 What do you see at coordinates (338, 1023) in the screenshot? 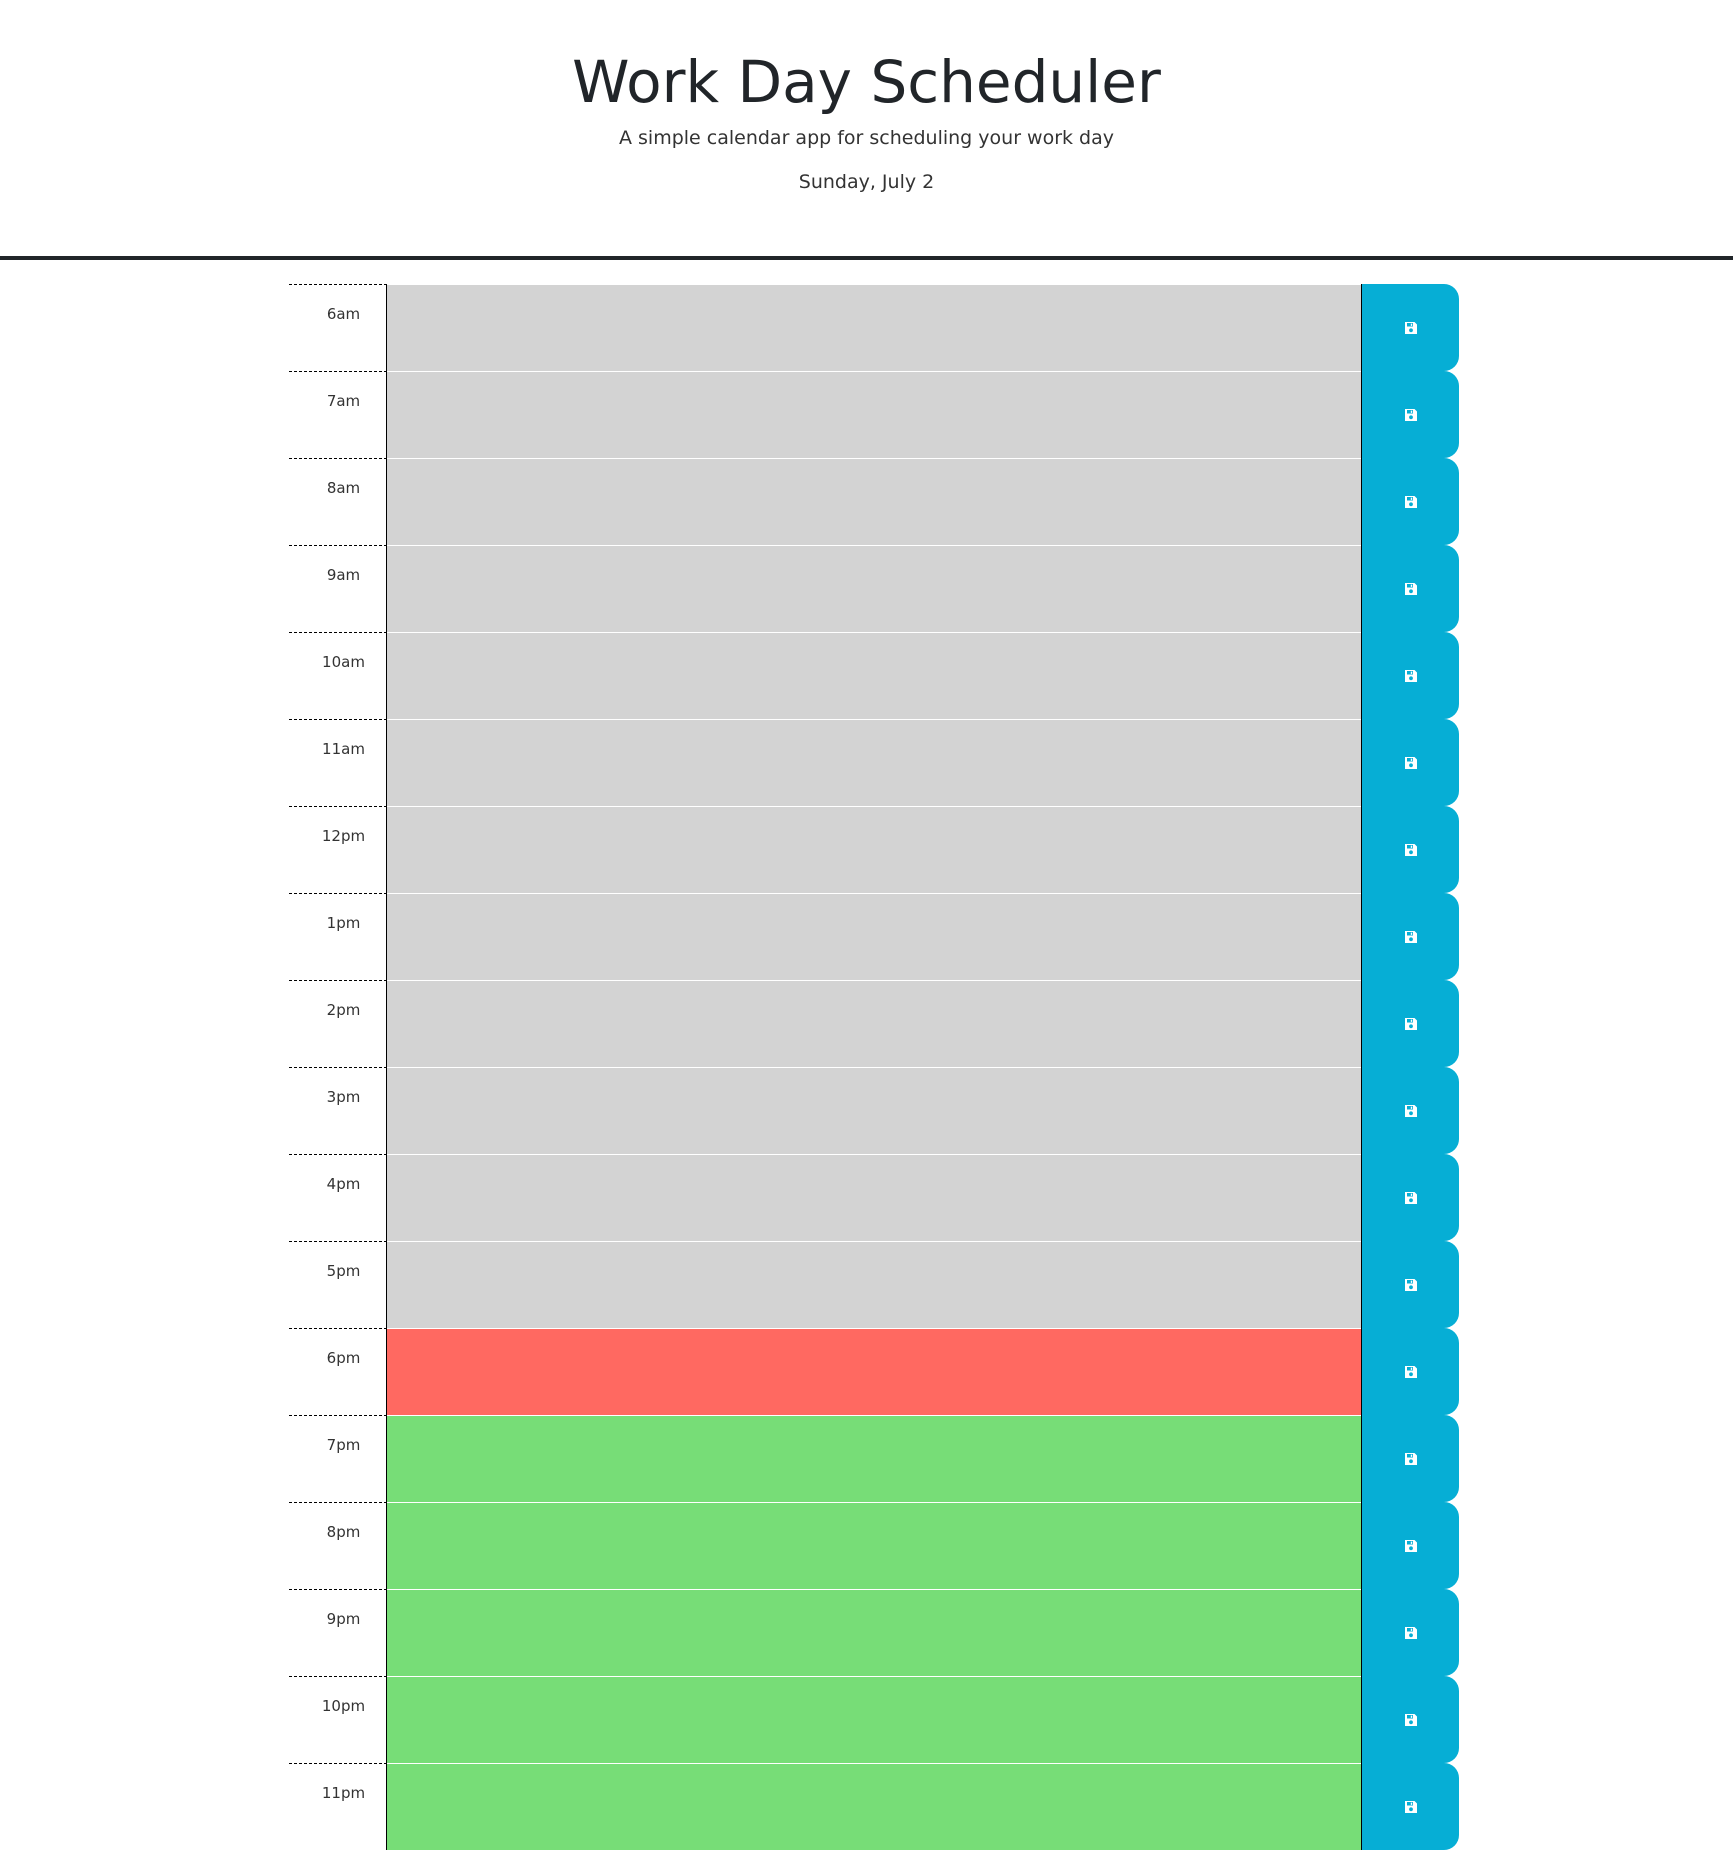
I see `hour-label: 2pm` at bounding box center [338, 1023].